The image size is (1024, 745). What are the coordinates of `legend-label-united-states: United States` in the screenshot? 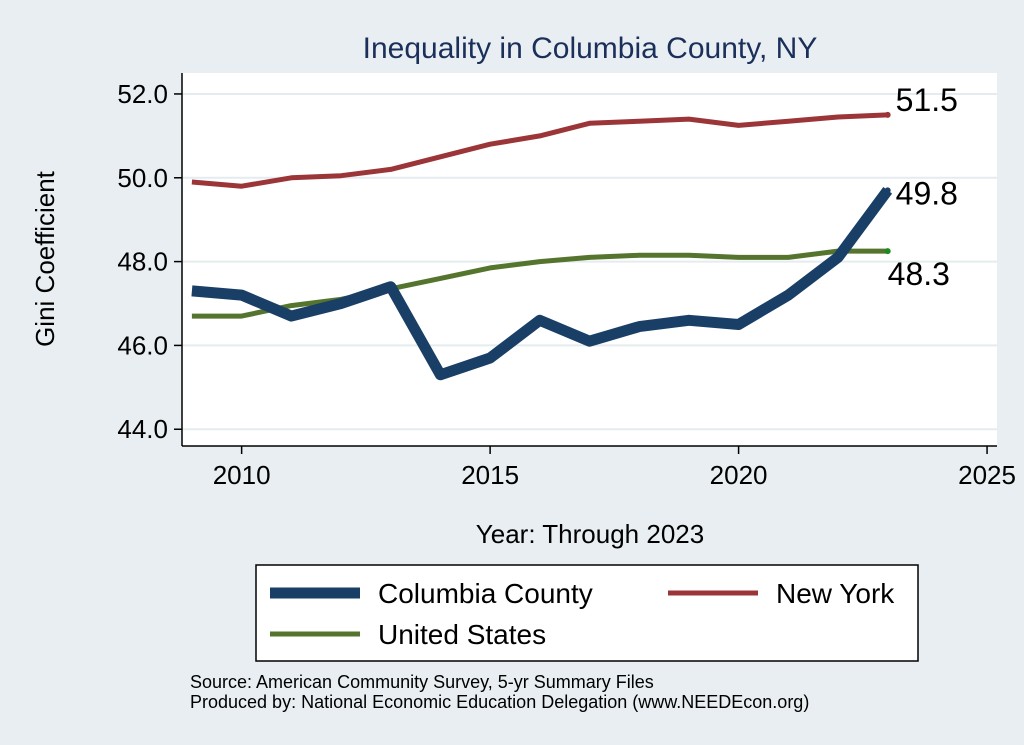 It's located at (462, 634).